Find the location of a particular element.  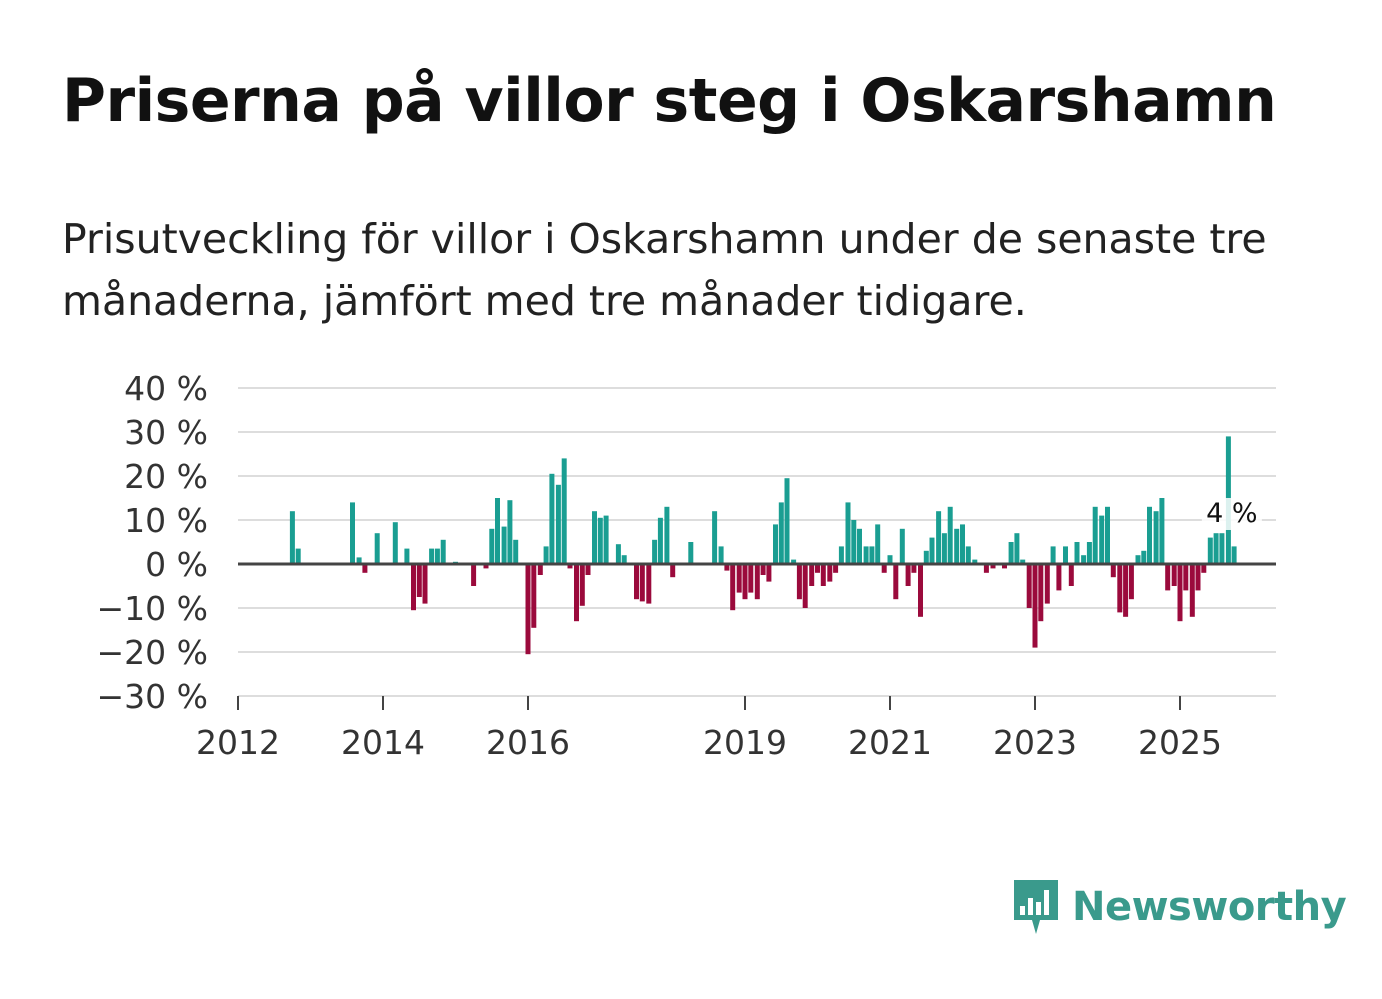

annotation-label: 4 % is located at coordinates (1231, 513).